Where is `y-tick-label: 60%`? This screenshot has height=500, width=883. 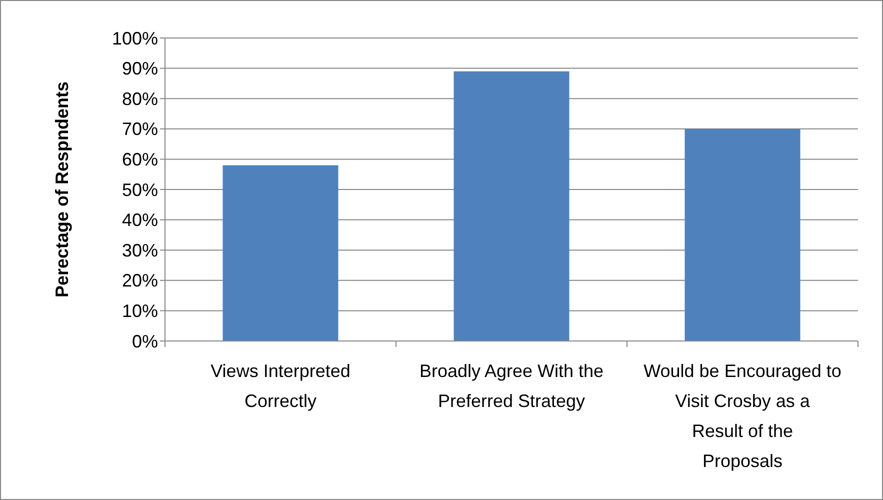
y-tick-label: 60% is located at coordinates (140, 160).